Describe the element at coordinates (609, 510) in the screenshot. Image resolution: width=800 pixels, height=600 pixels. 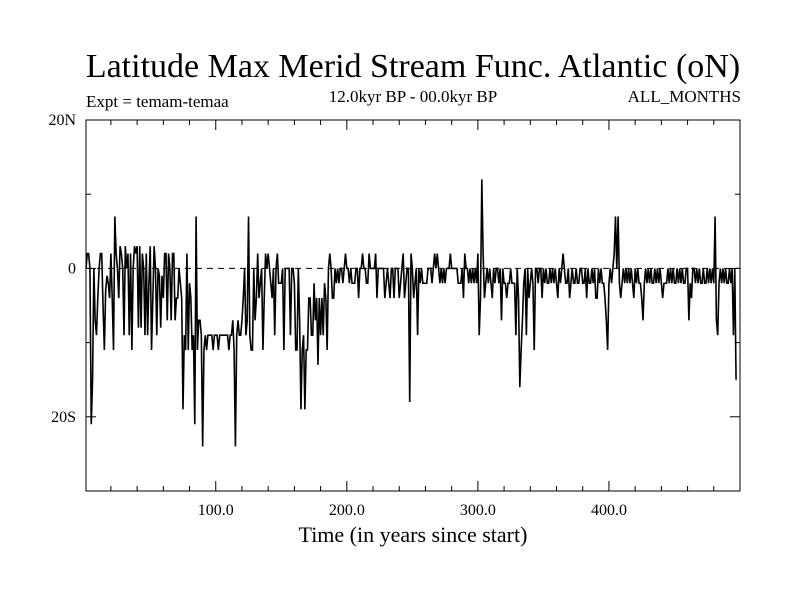
I see `x-tick-label: 400.0` at that location.